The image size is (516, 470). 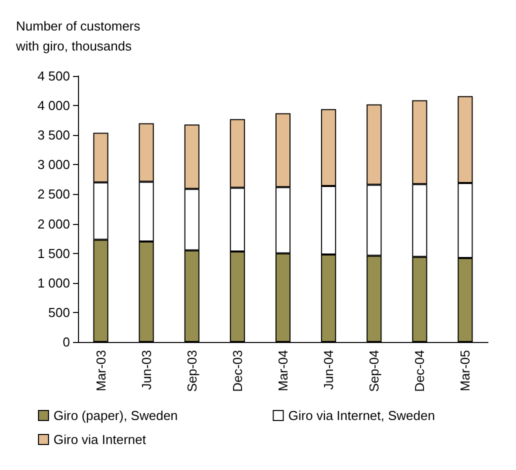 I want to click on x-tick-label: Sep-04, so click(x=374, y=371).